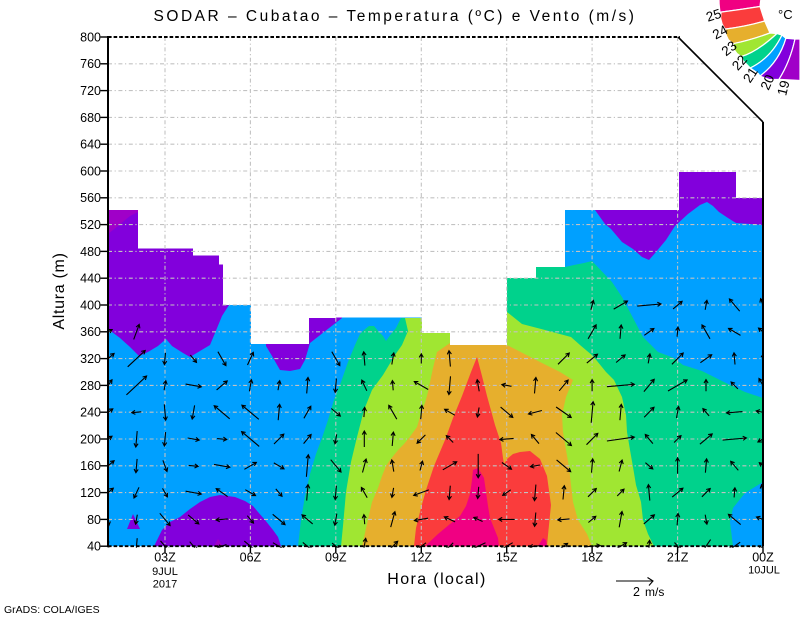 The image size is (800, 618). What do you see at coordinates (763, 558) in the screenshot?
I see `svg-text: 00Z` at bounding box center [763, 558].